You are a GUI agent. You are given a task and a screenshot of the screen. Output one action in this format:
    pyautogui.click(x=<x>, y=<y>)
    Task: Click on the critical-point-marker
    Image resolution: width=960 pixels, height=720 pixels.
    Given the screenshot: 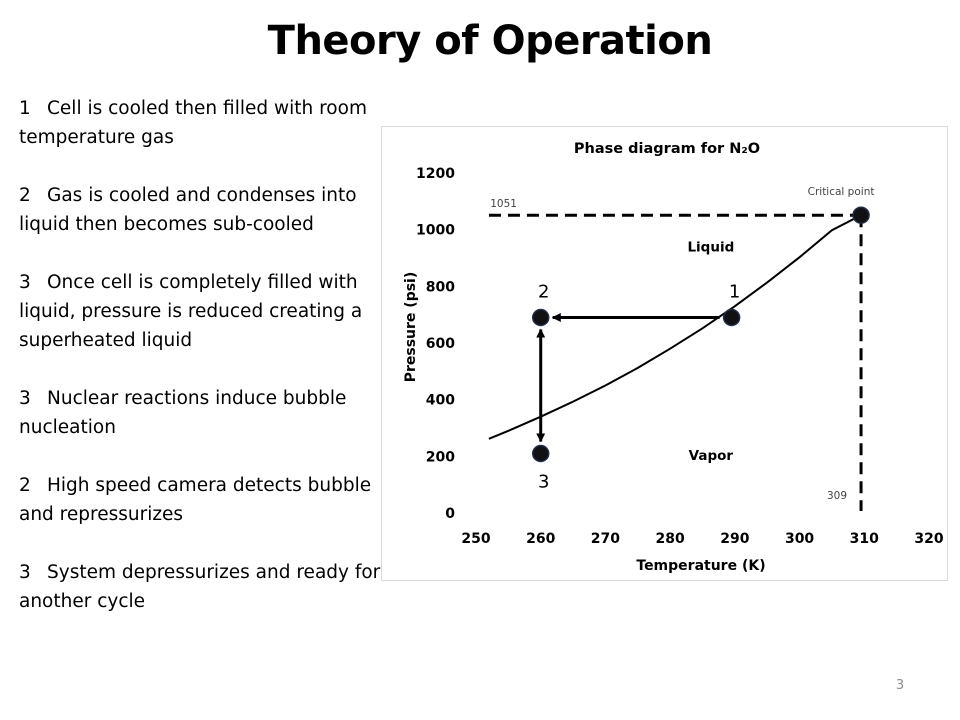 What is the action you would take?
    pyautogui.click(x=861, y=215)
    